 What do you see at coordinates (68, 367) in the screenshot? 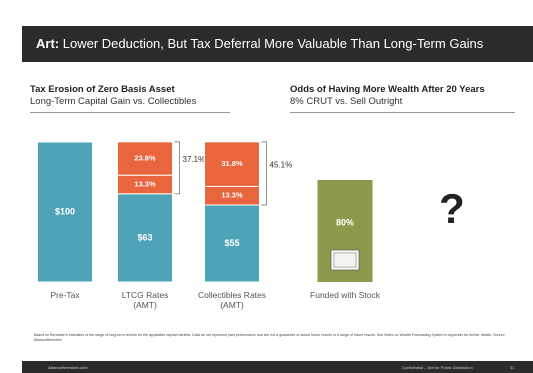
I see `footer-left: AllianceBernstein.com` at bounding box center [68, 367].